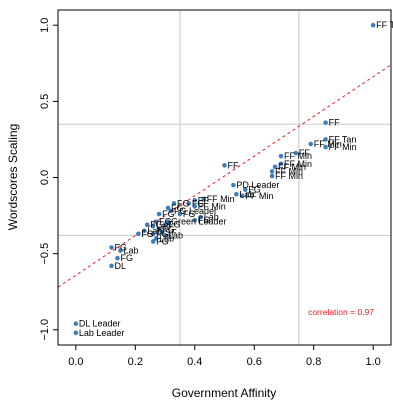 This screenshot has height=407, width=393. What do you see at coordinates (289, 171) in the screenshot?
I see `point-label-9: FF Min` at bounding box center [289, 171].